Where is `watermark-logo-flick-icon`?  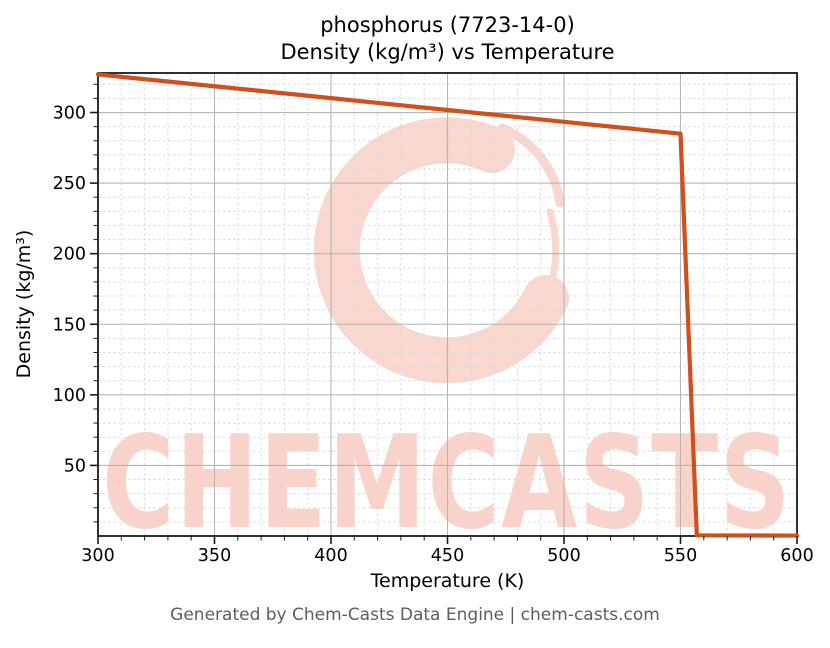
watermark-logo-flick-icon is located at coordinates (531, 165).